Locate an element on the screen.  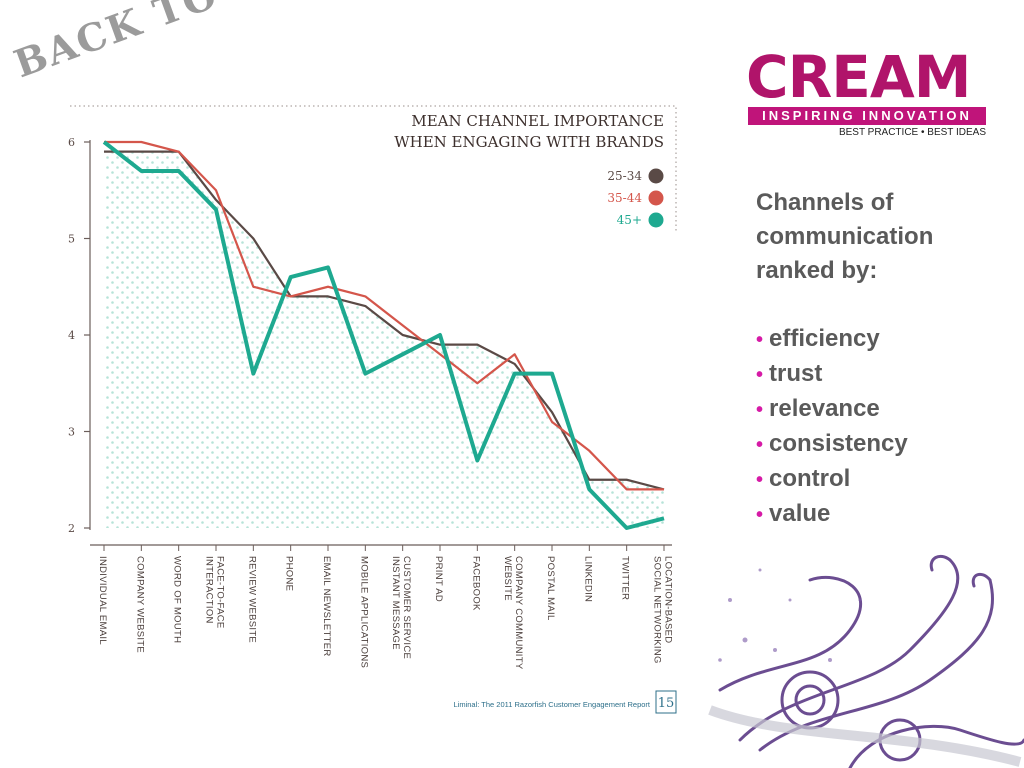
x-tick-label-group: TWITTER is located at coordinates (625, 578).